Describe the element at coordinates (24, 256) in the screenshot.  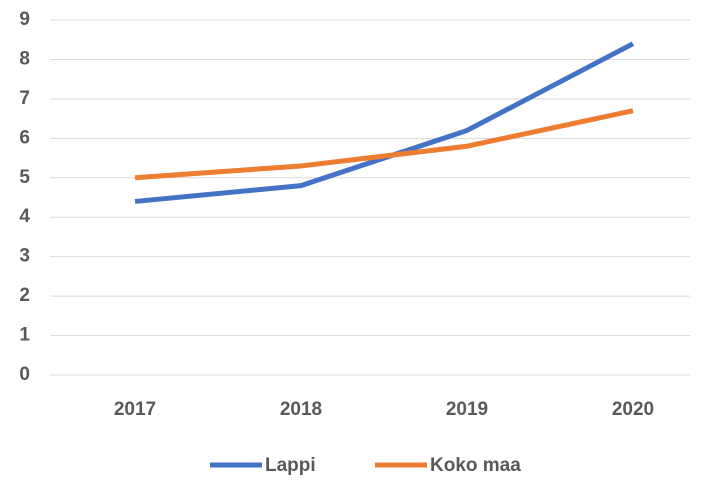
I see `y-tick-label: 3` at that location.